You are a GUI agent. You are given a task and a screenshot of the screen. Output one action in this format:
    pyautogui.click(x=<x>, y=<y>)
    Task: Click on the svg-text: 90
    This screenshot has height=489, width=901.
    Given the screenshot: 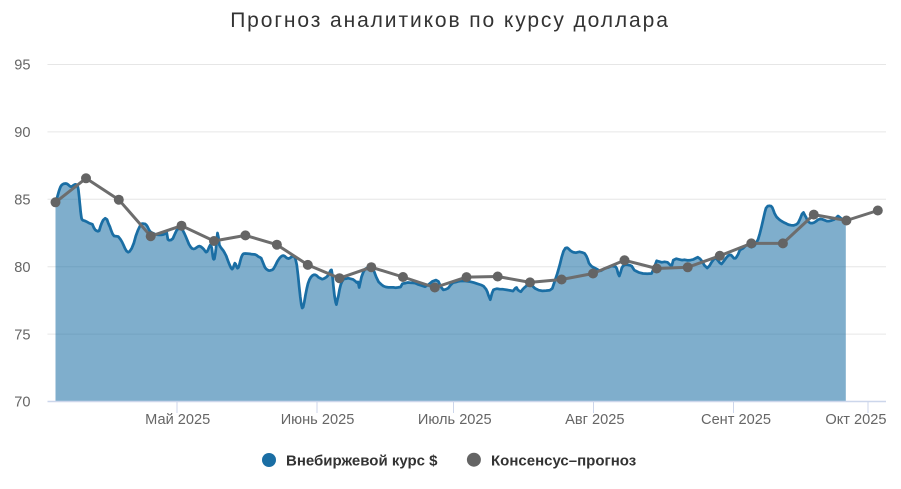 What is the action you would take?
    pyautogui.click(x=22, y=133)
    